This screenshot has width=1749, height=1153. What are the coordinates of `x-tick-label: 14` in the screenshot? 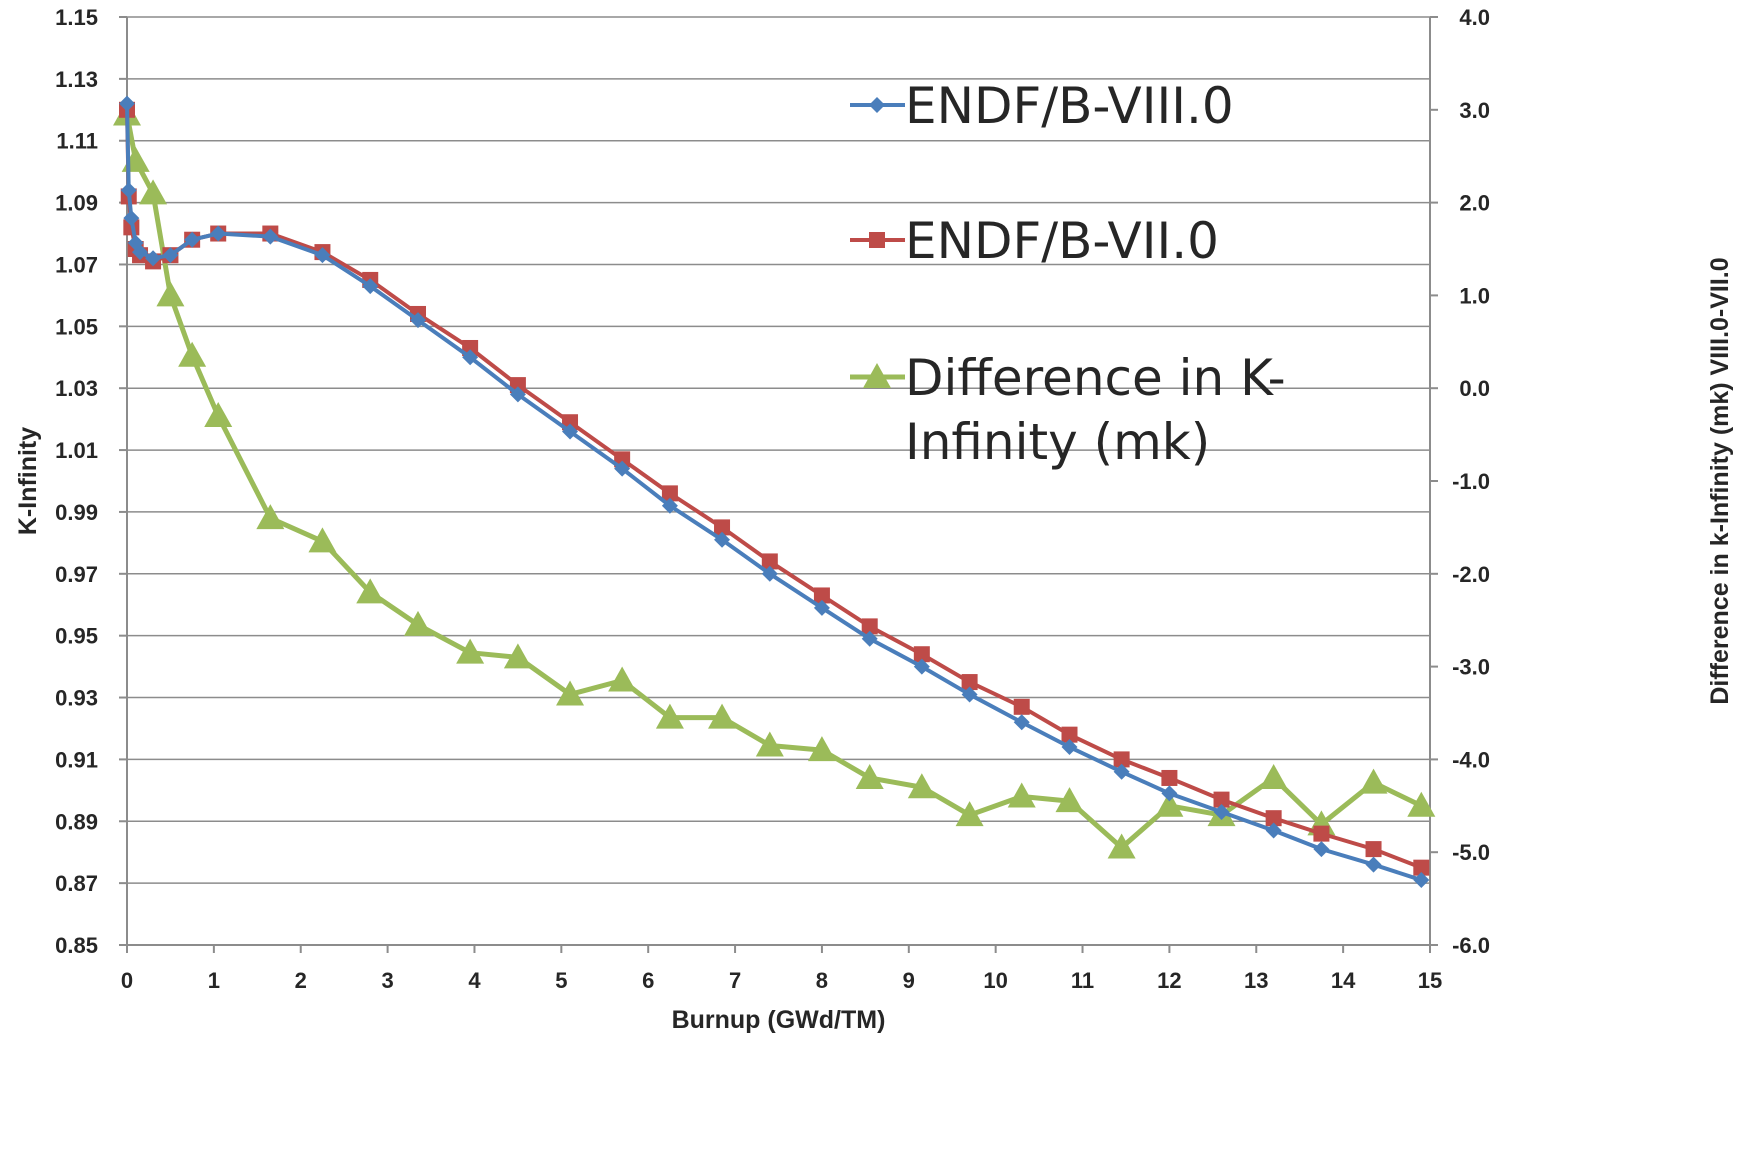 It's located at (1343, 980).